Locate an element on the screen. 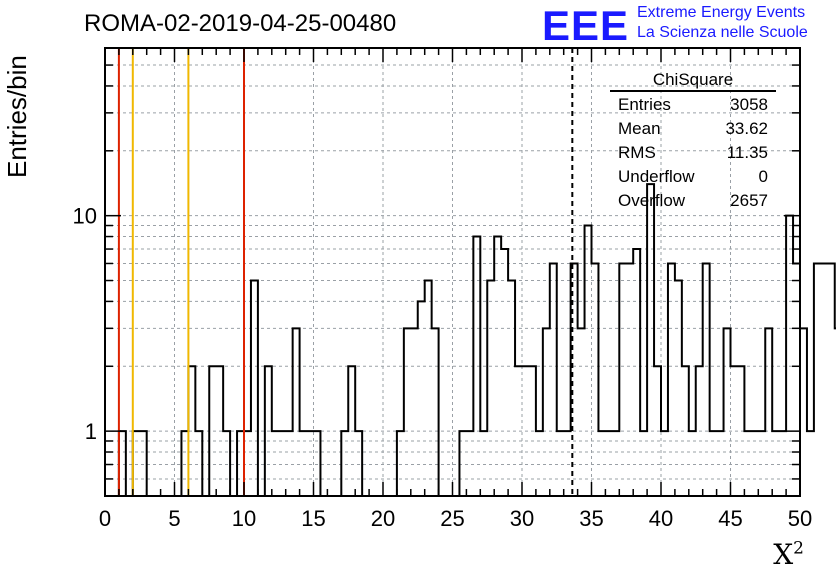 The height and width of the screenshot is (572, 836). x-tick-label: 5 is located at coordinates (174, 518).